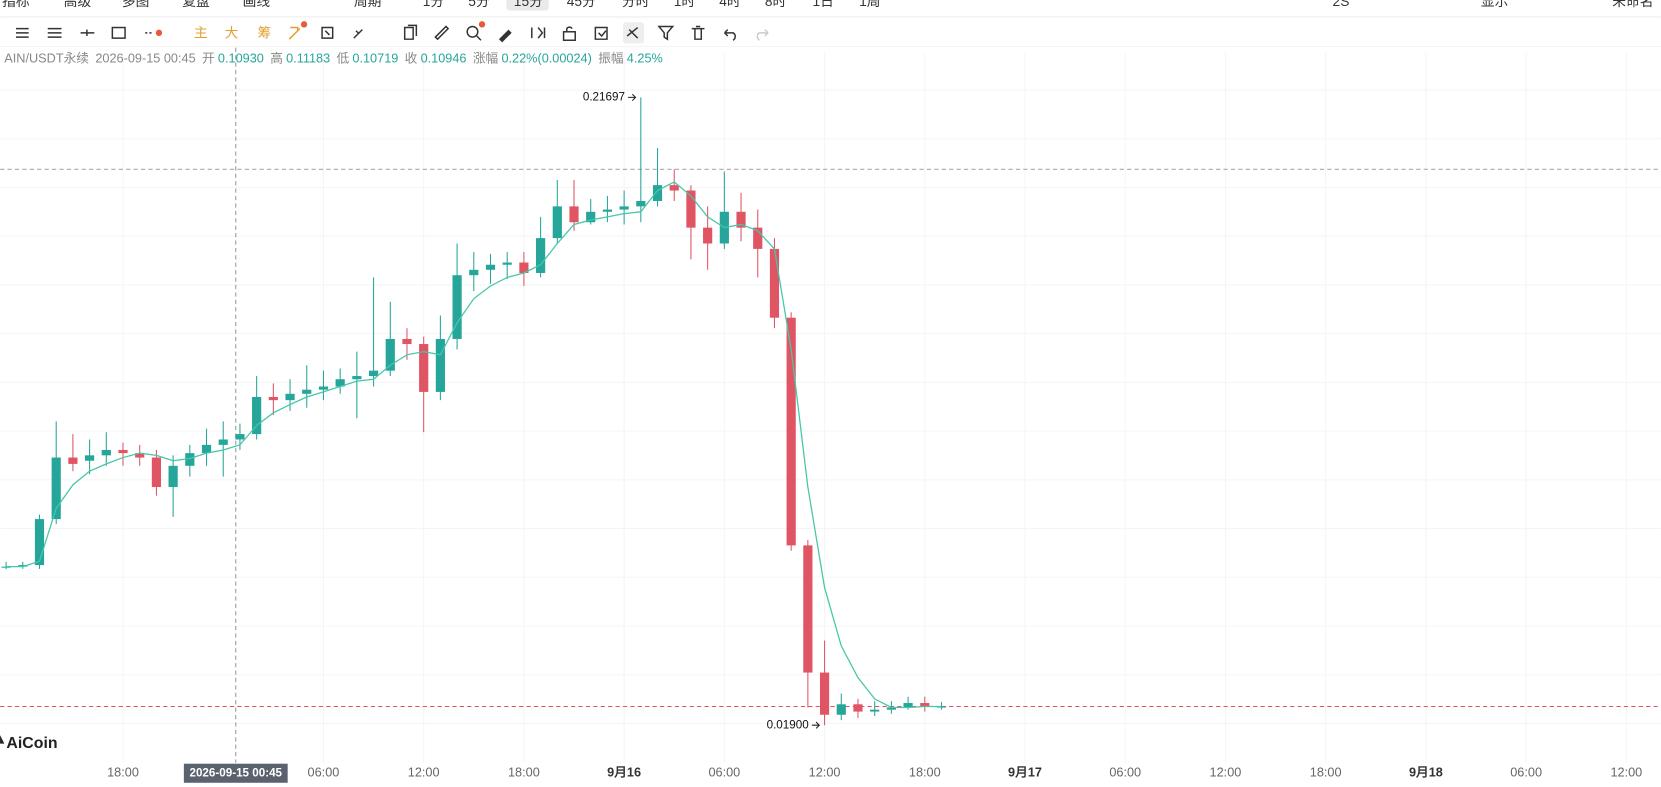  I want to click on badge, so click(482, 24).